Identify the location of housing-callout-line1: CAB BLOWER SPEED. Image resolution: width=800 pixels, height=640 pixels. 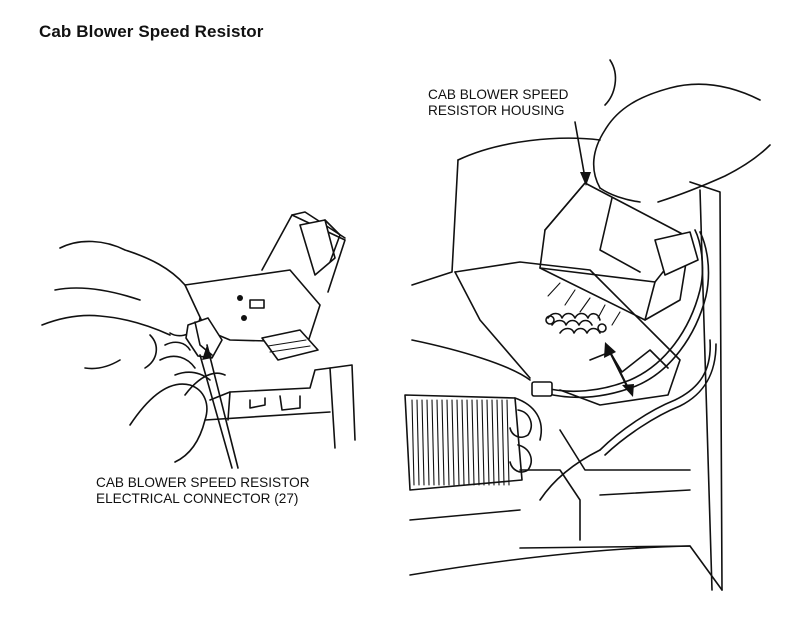
(498, 94).